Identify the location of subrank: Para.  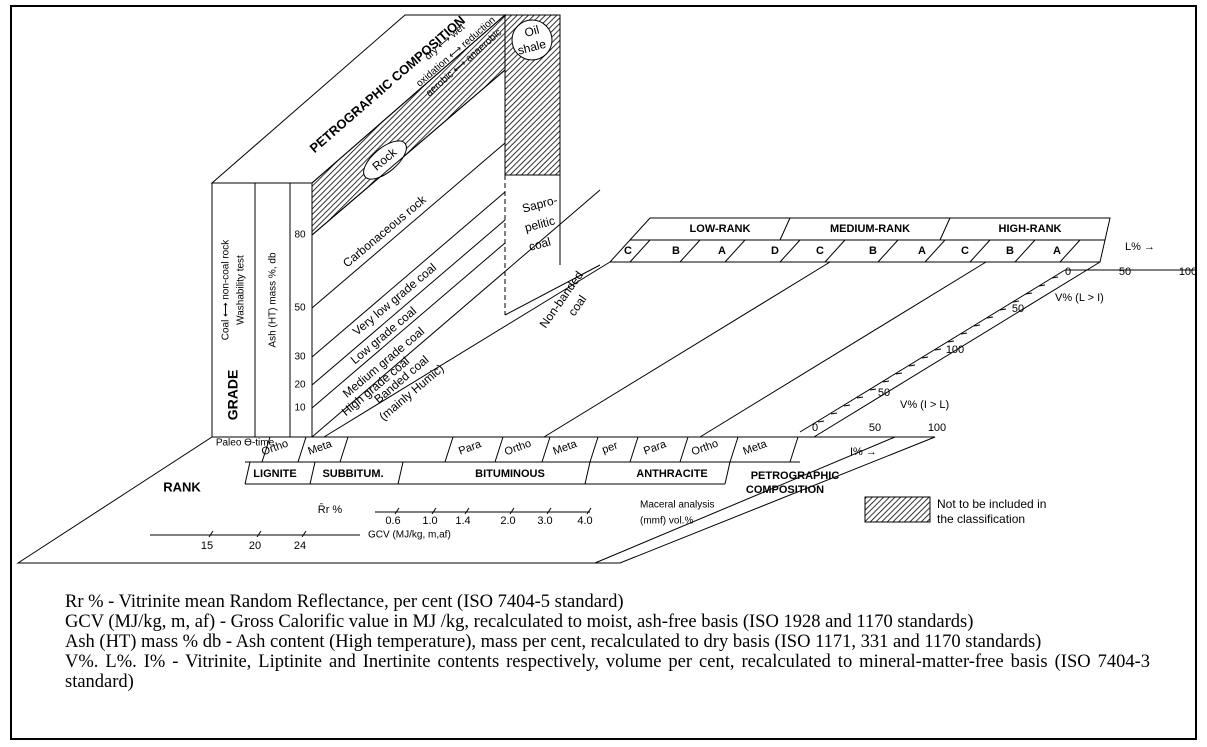
(655, 448).